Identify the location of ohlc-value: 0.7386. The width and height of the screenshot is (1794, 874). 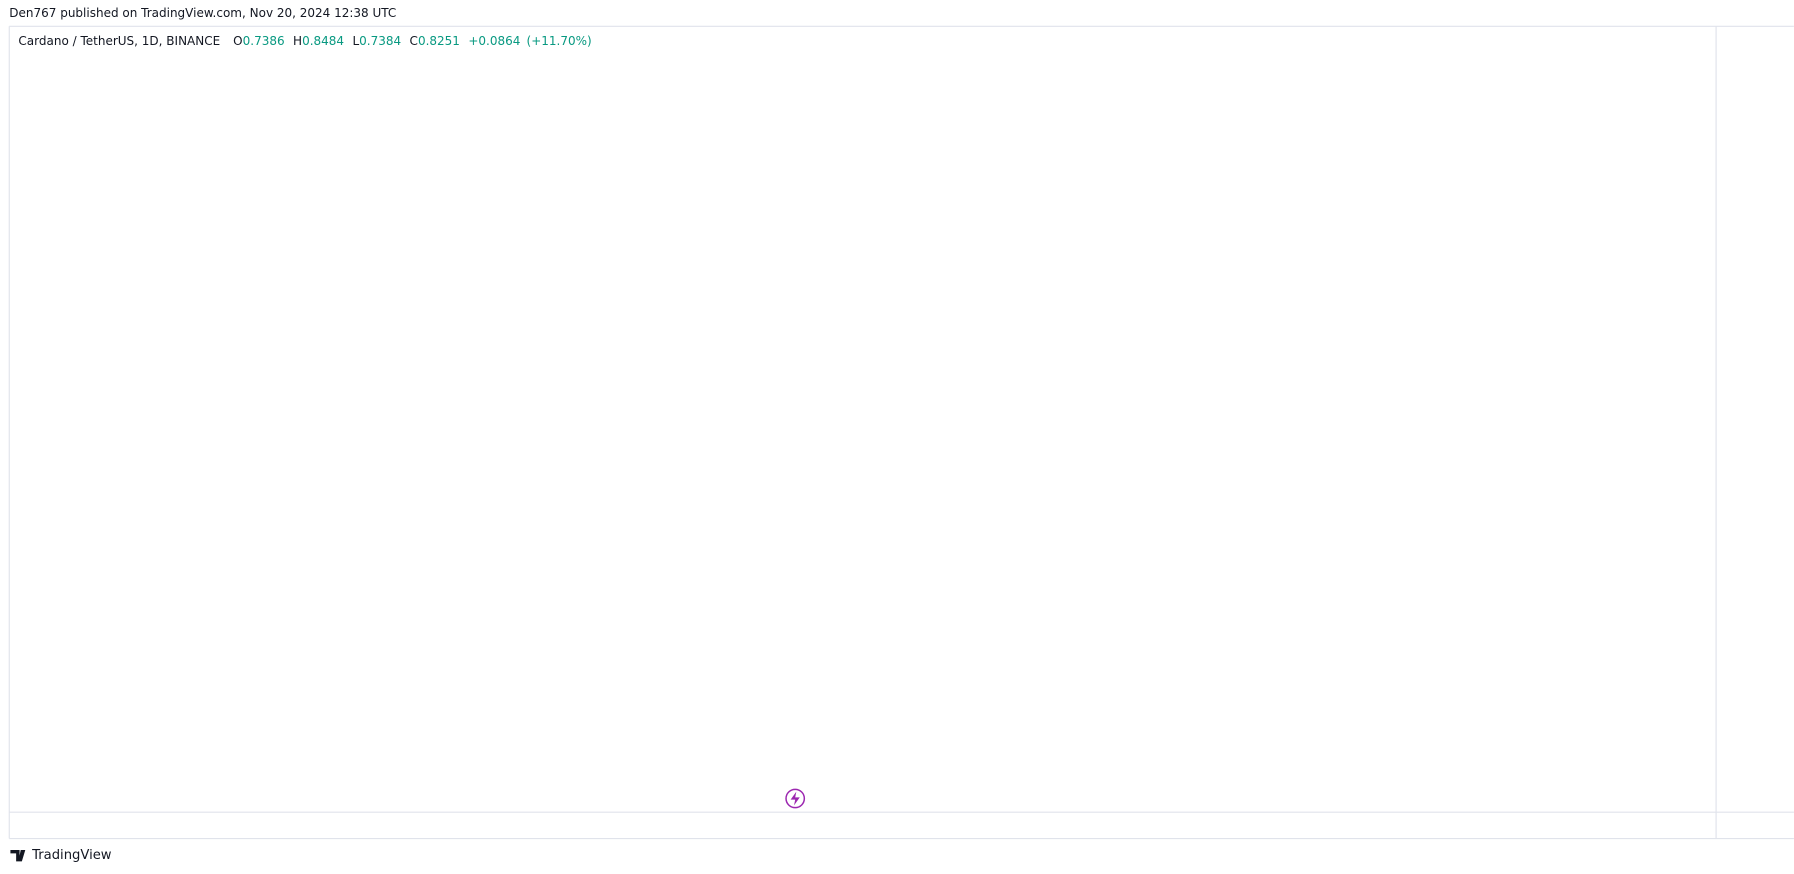
(264, 41).